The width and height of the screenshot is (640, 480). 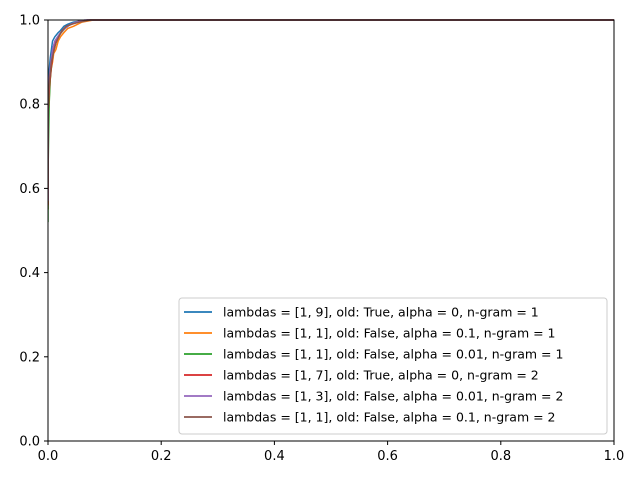 I want to click on x-tick-label: 1.0, so click(x=614, y=456).